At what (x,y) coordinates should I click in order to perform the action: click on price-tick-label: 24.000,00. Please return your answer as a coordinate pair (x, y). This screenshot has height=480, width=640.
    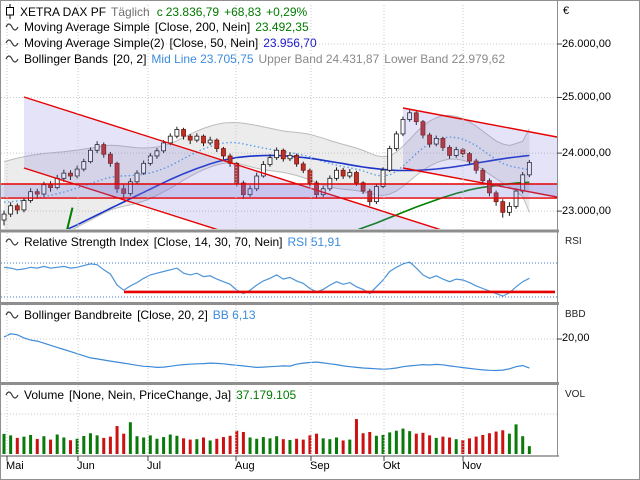
    Looking at the image, I should click on (586, 152).